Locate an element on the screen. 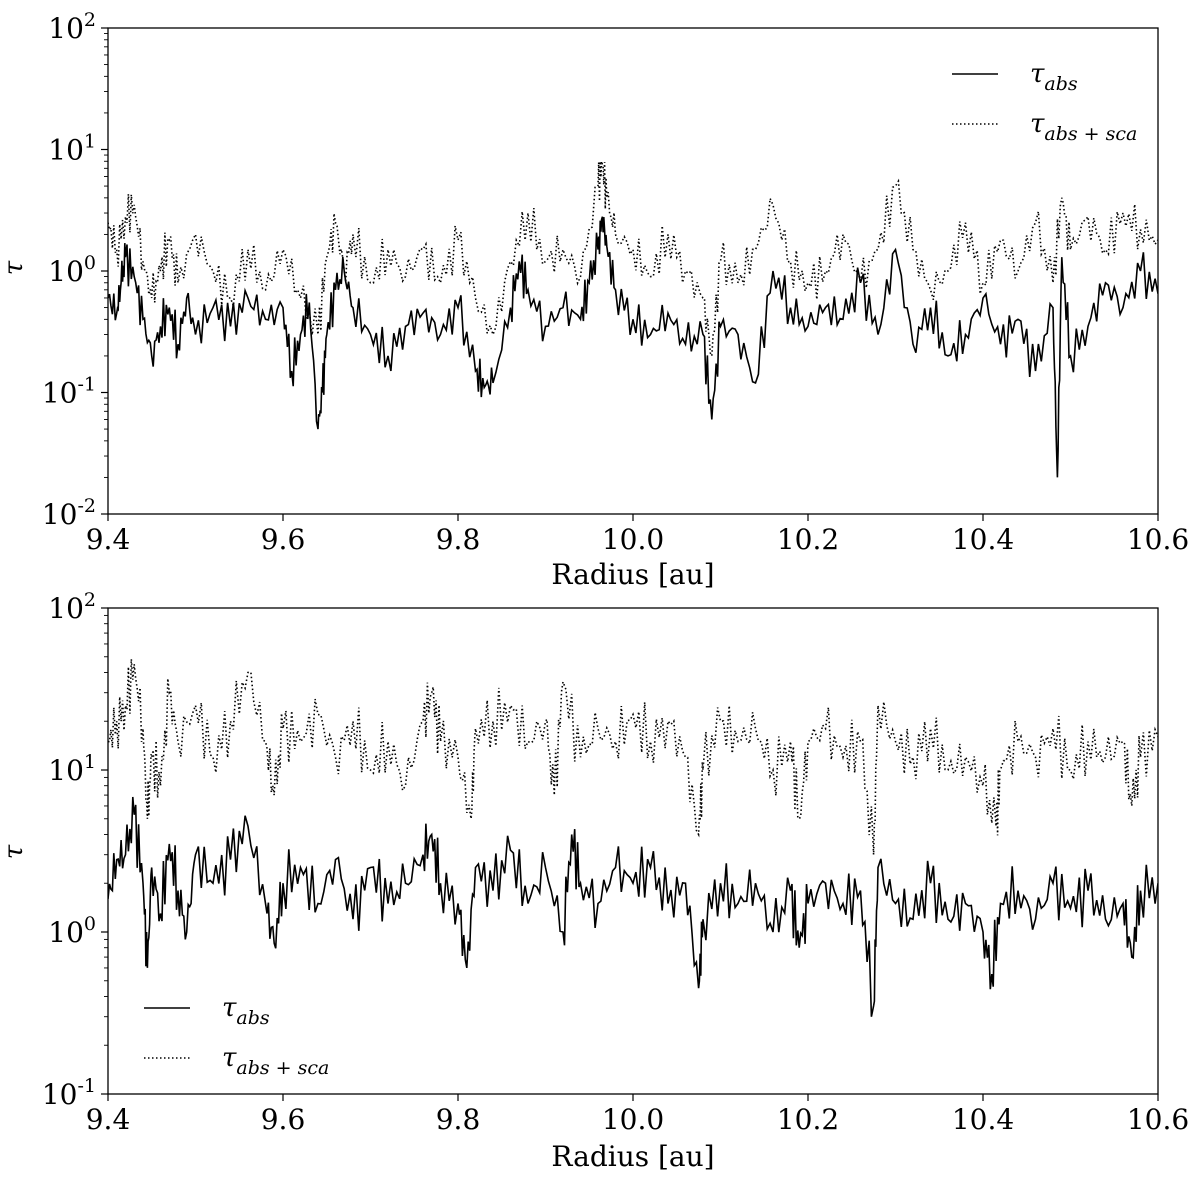 This screenshot has height=1180, width=1200. y-tick-label: 10⁻² is located at coordinates (69, 513).